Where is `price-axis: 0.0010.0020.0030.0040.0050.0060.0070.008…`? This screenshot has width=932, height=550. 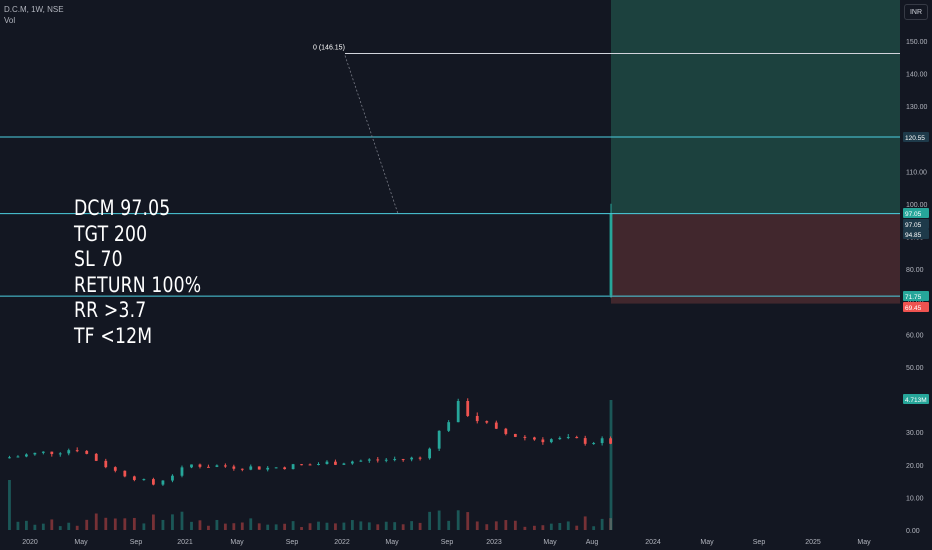
price-axis: 0.0010.0020.0030.0040.0050.0060.0070.008… is located at coordinates (916, 275).